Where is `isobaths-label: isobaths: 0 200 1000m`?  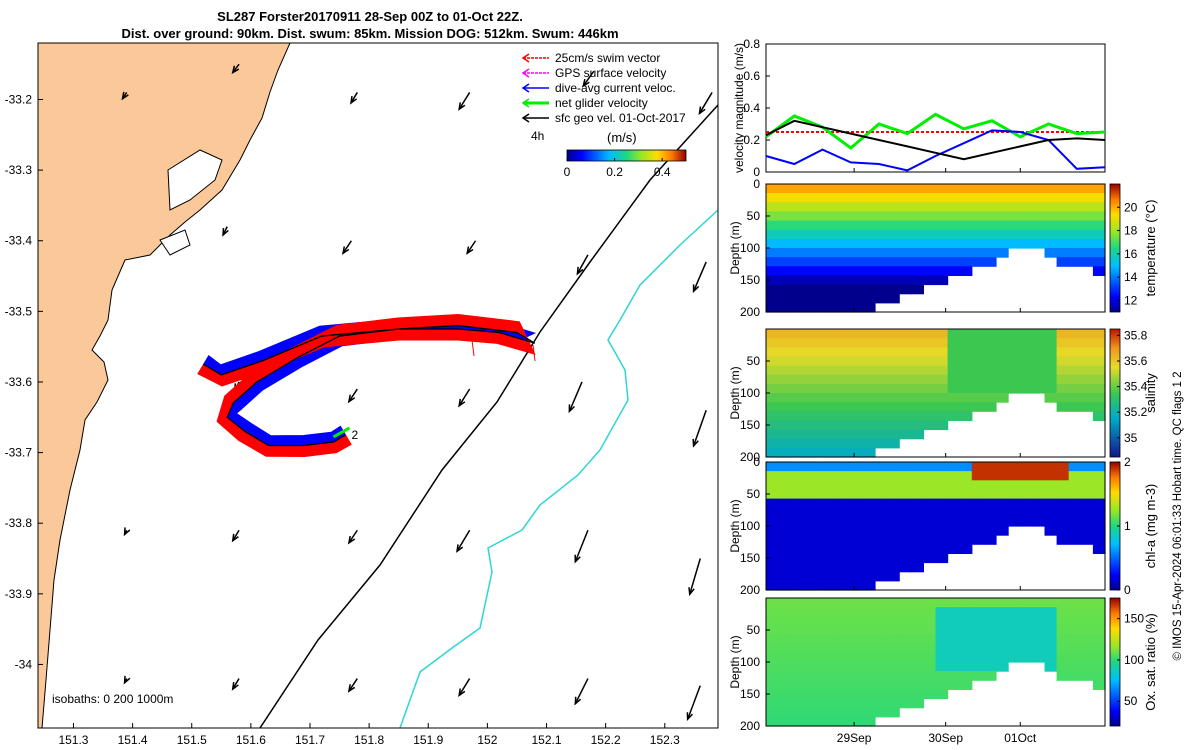 isobaths-label: isobaths: 0 200 1000m is located at coordinates (112, 699).